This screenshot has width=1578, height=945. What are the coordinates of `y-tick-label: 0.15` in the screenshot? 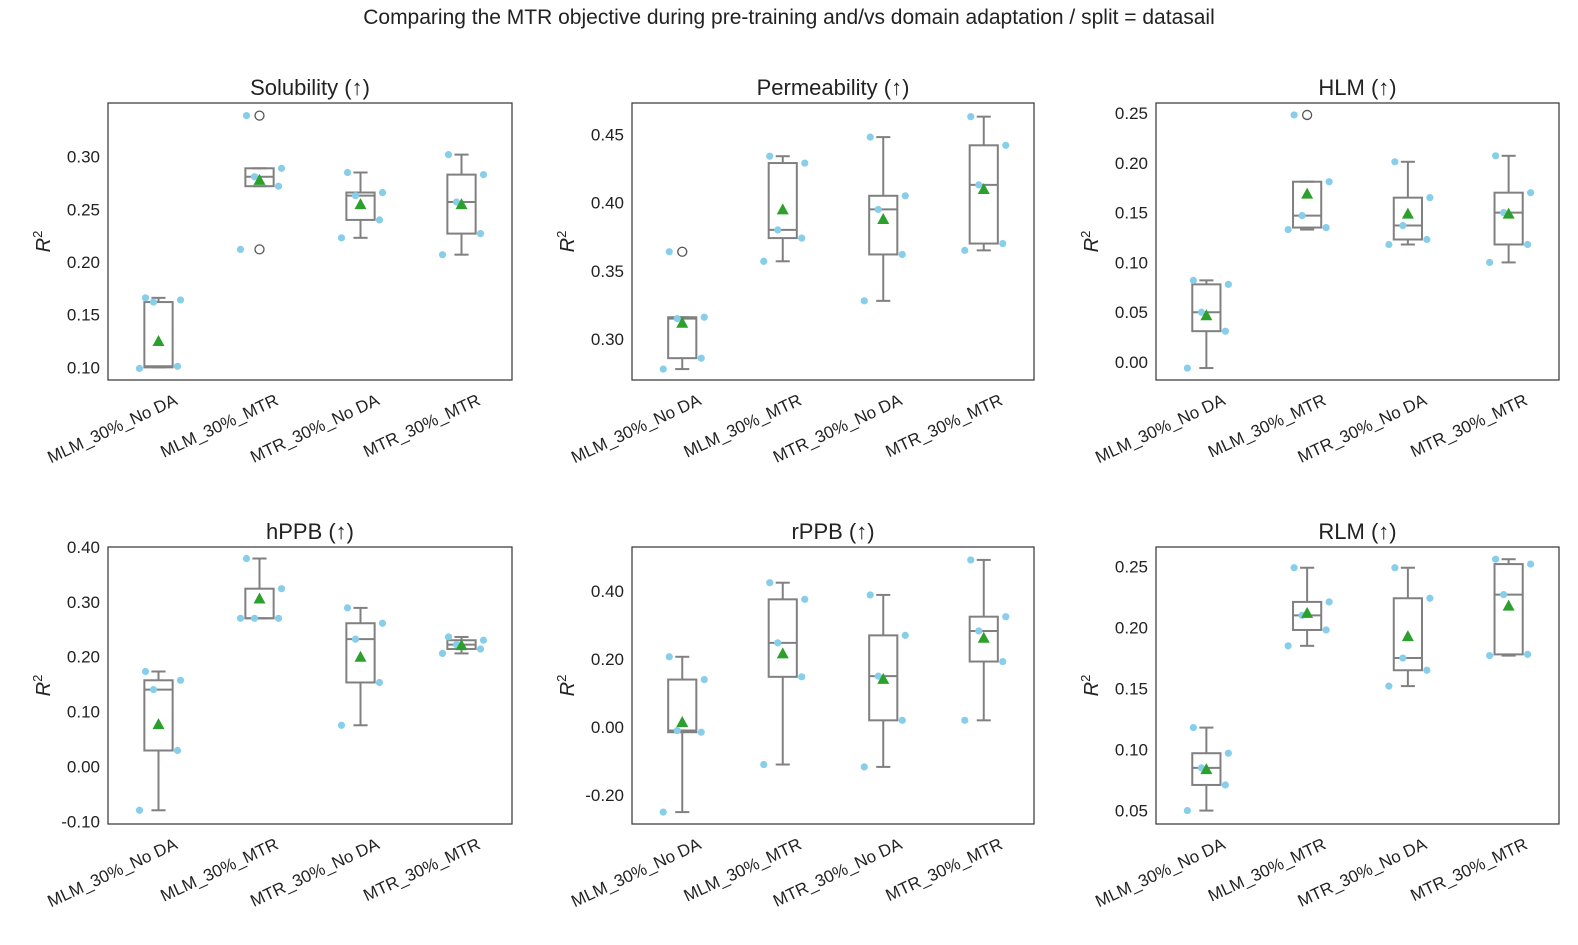 It's located at (1131, 689).